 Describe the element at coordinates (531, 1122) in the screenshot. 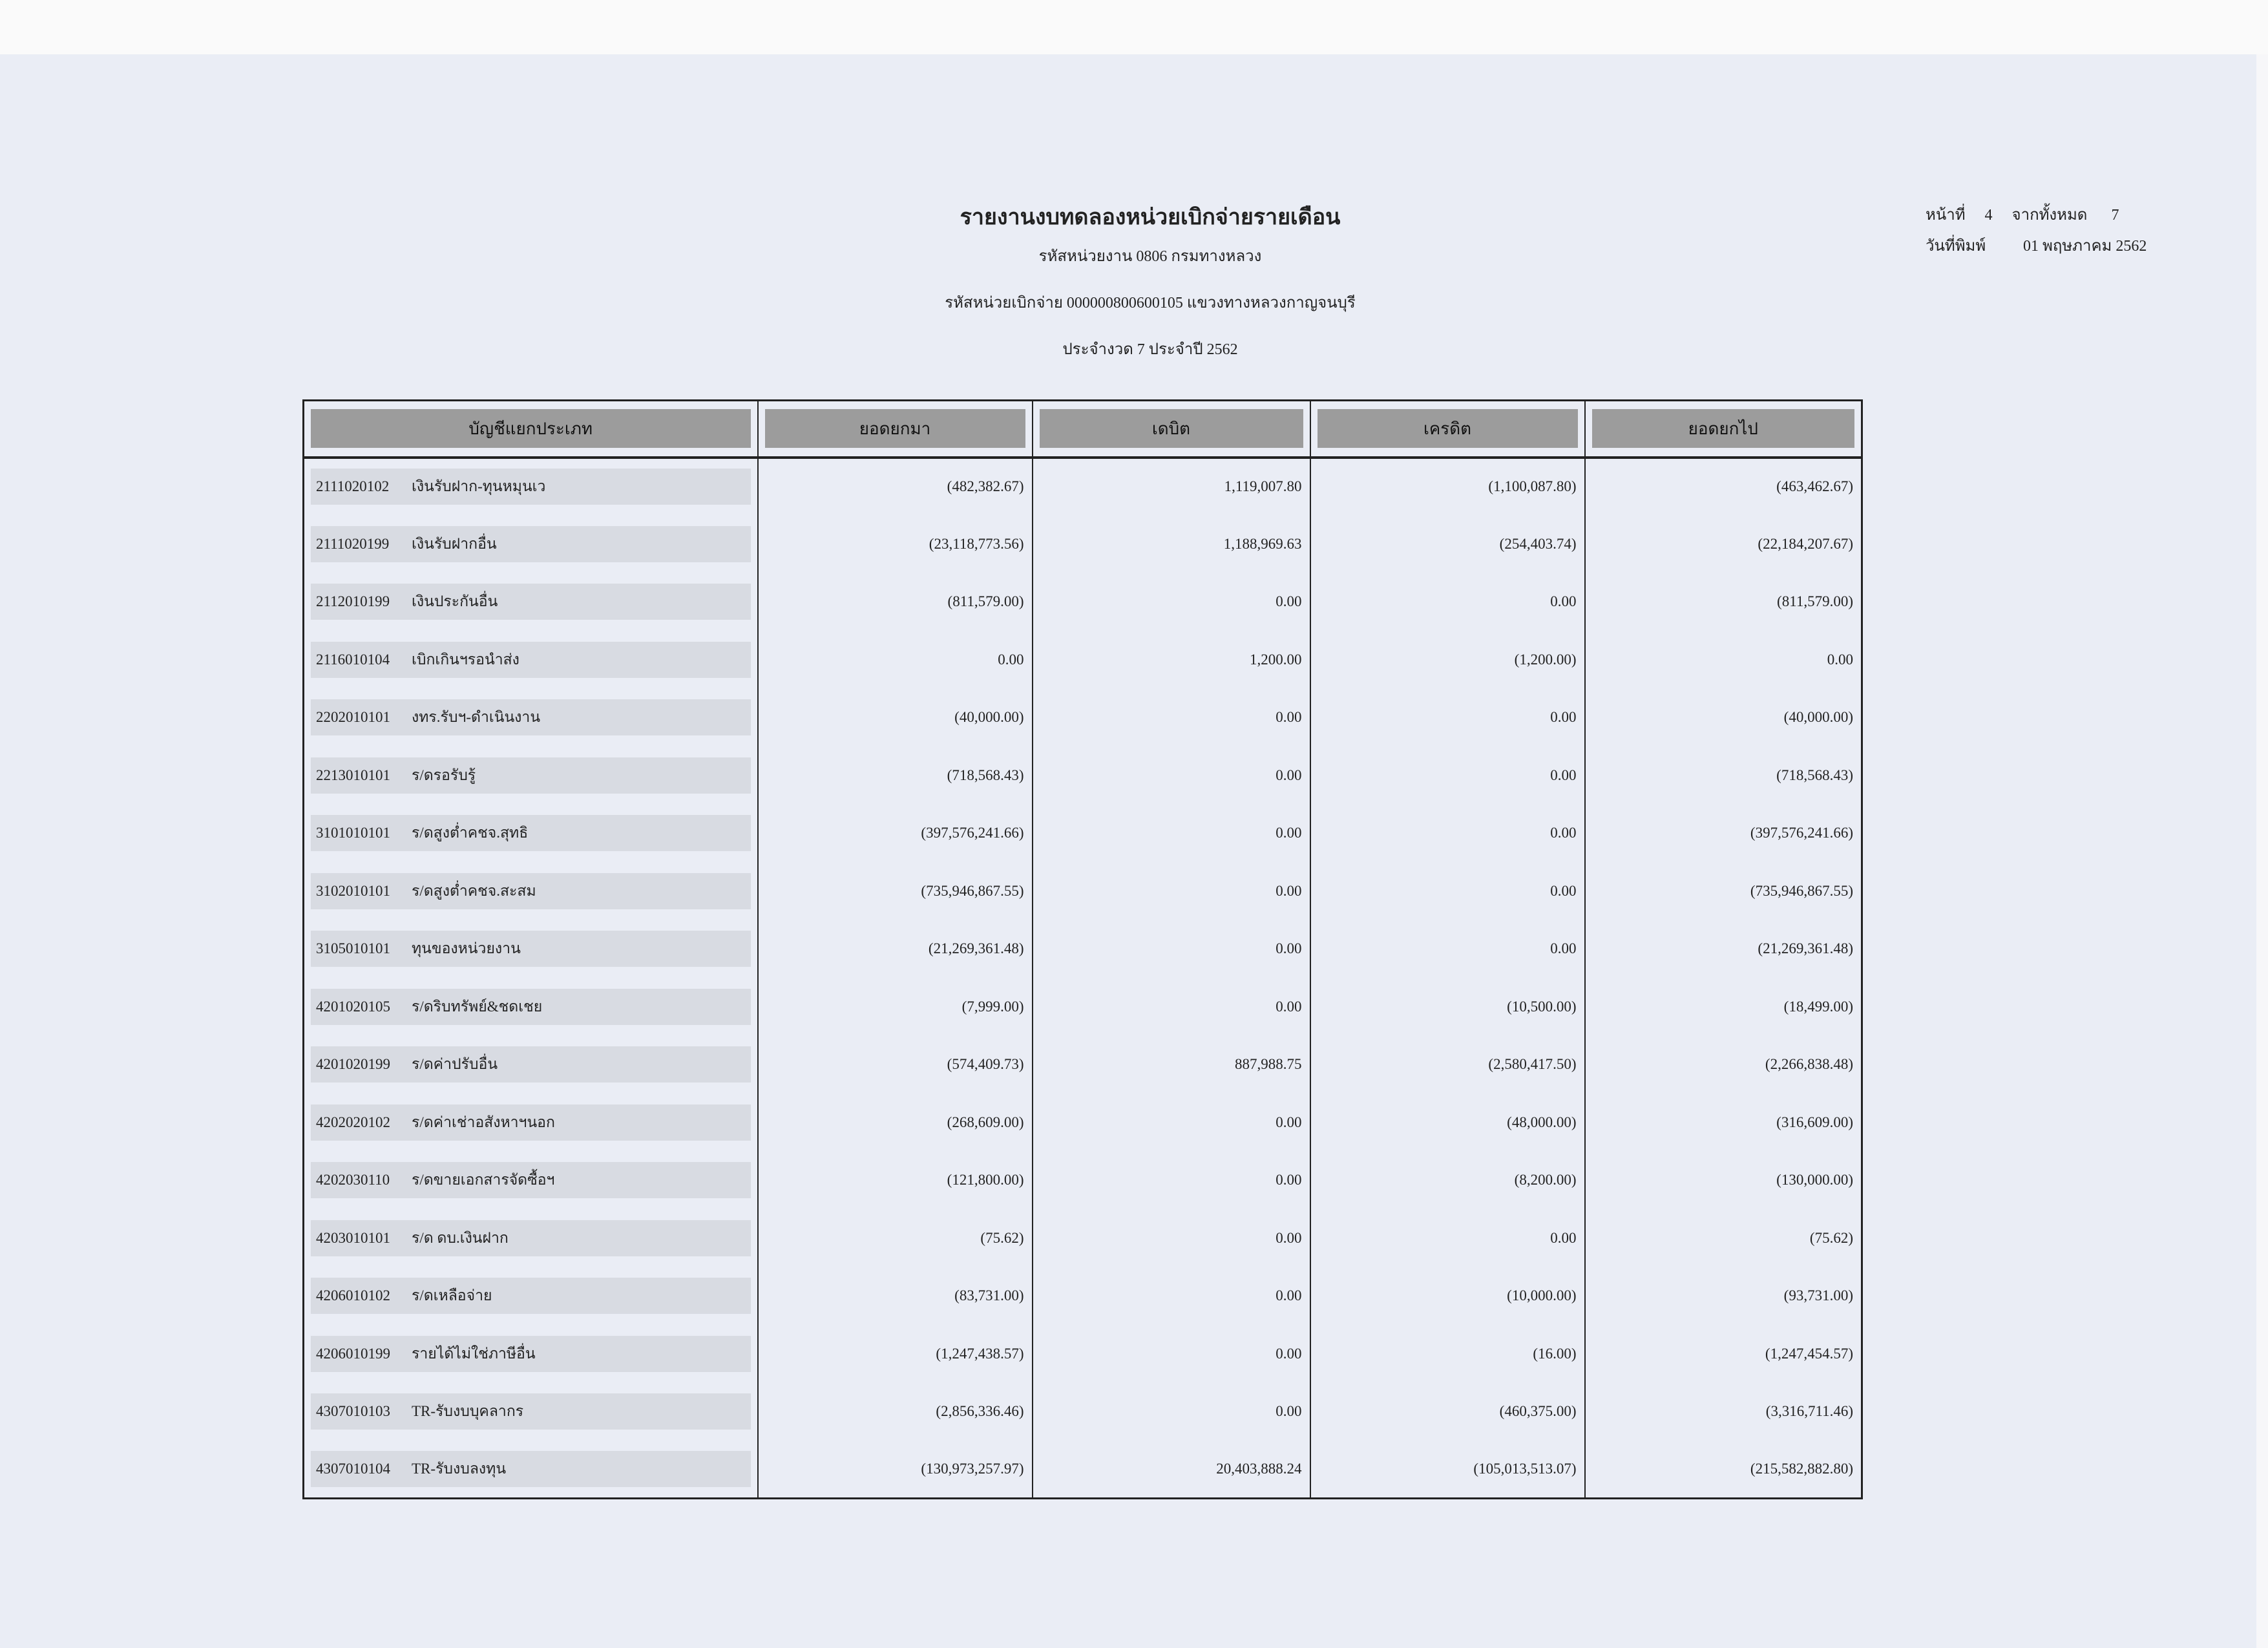

I see `account-cell: 4202020102 ร/ดค่าเช่าอสังหาฯนอก` at that location.